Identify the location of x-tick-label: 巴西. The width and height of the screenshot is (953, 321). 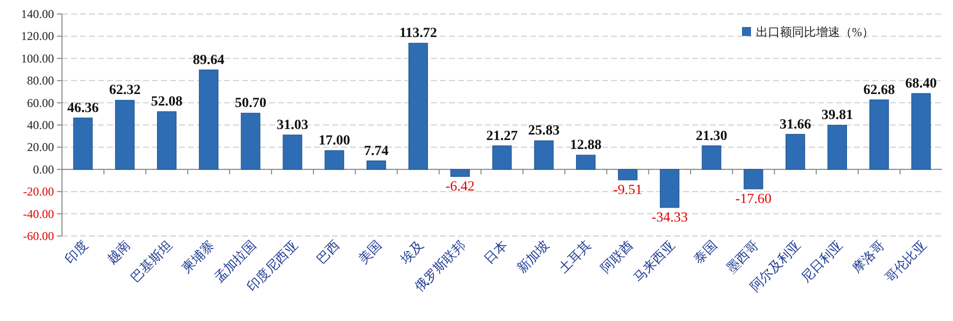
(328, 252).